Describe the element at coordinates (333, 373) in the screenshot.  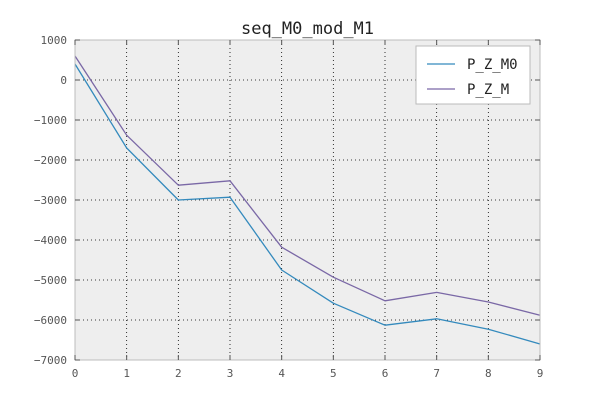
I see `x-tick-label: 5` at that location.